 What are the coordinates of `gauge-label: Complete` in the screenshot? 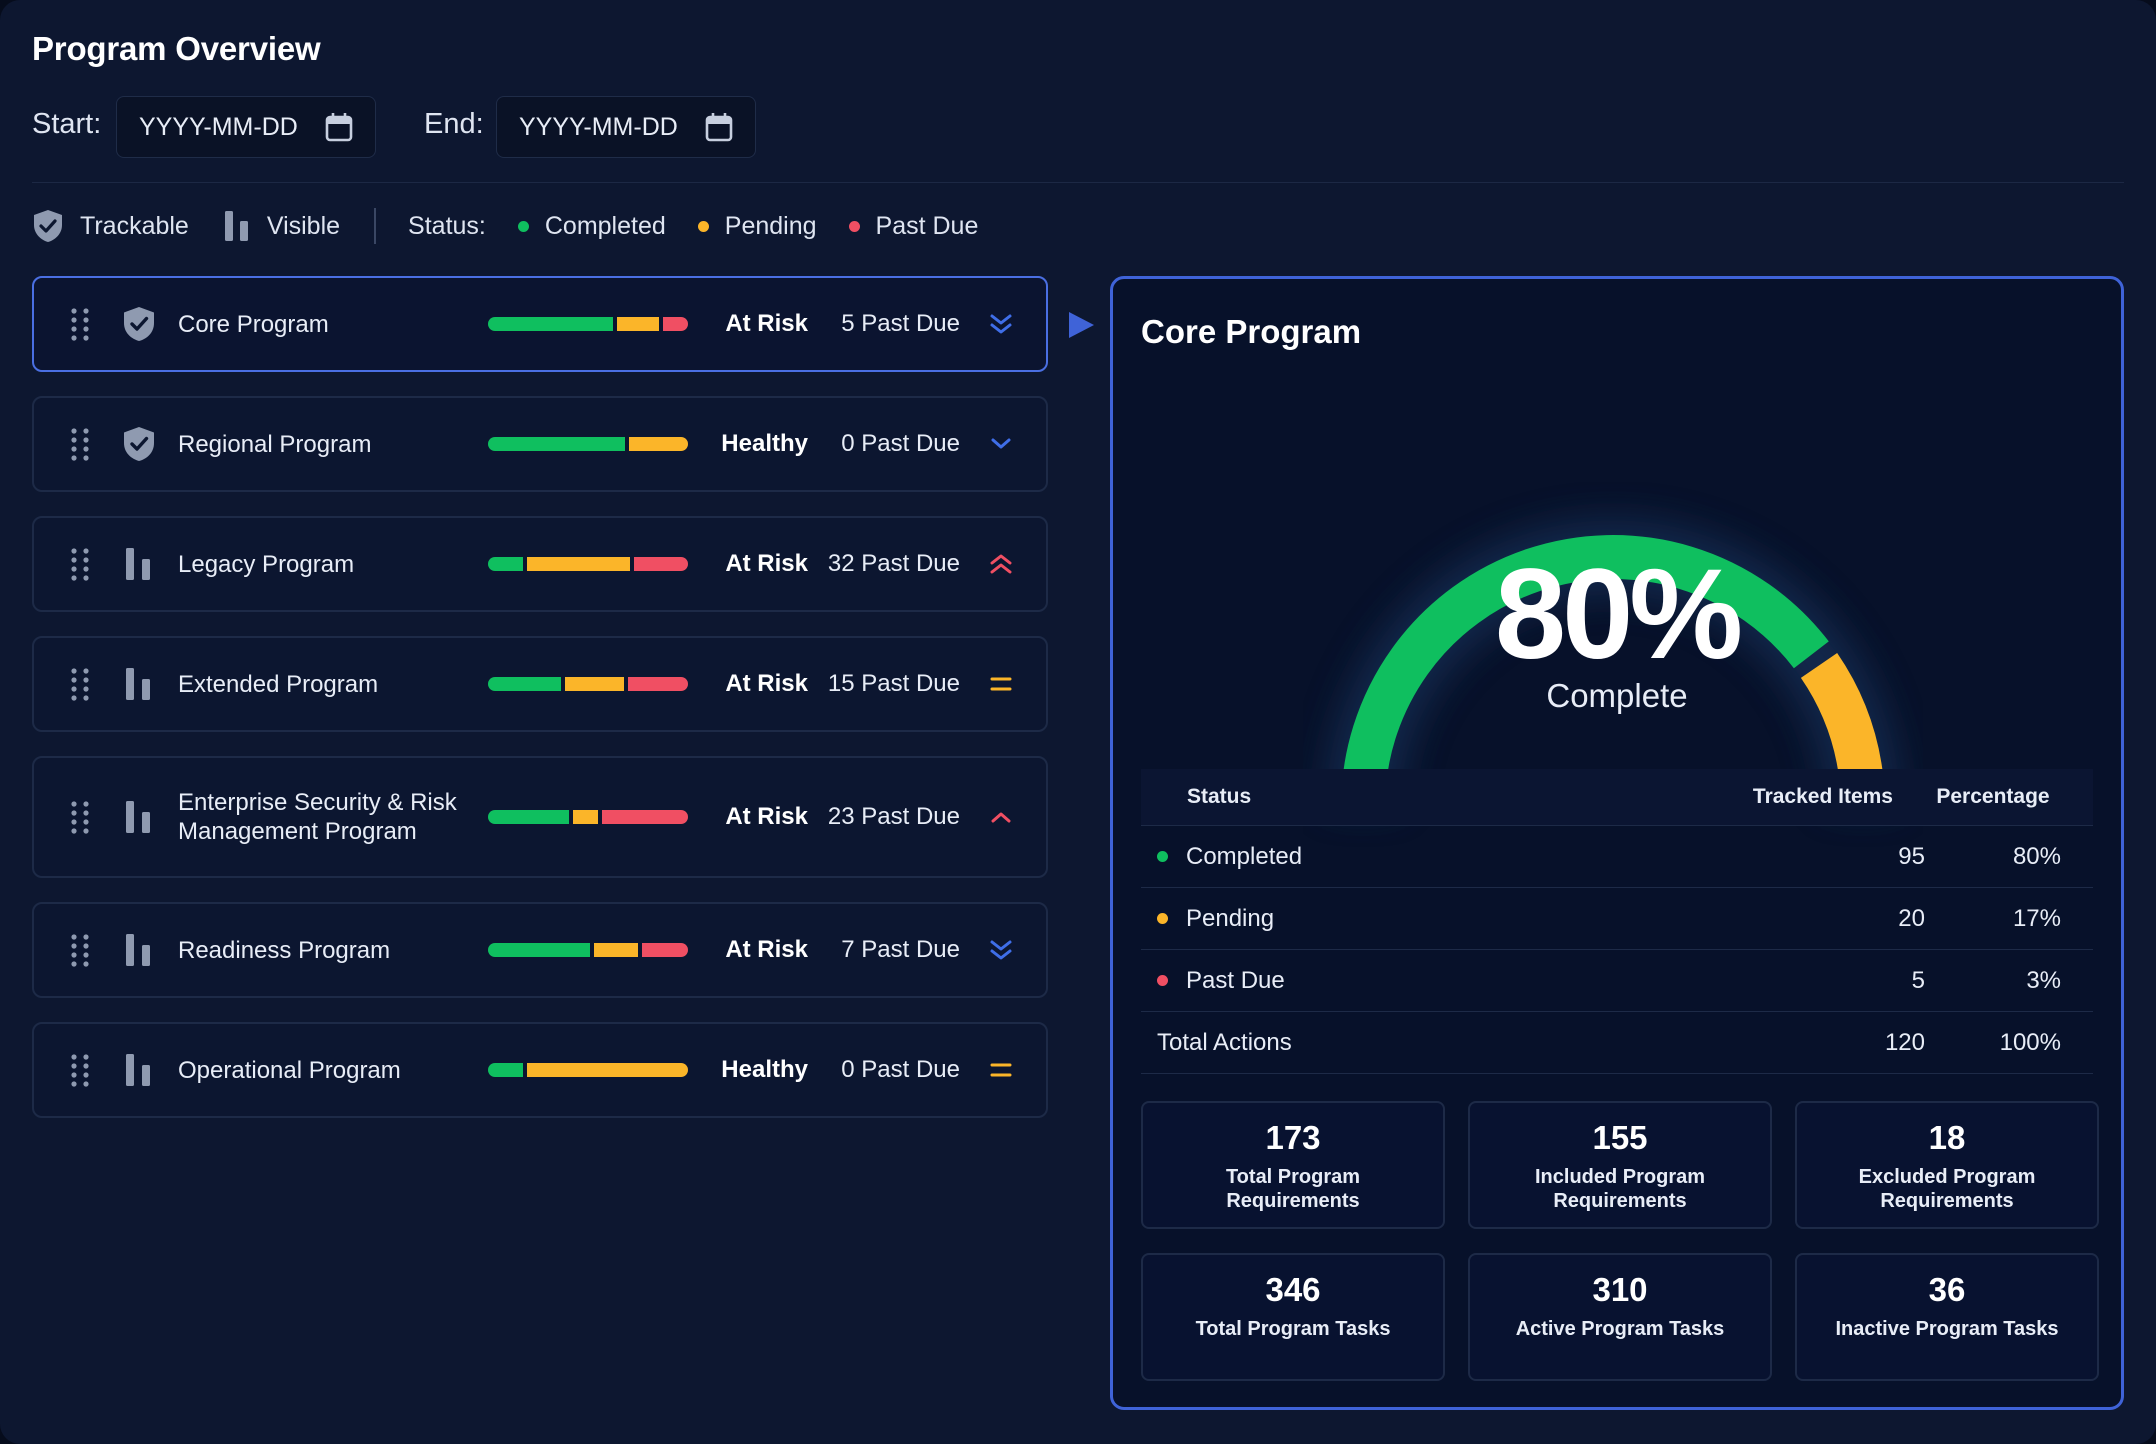 It's located at (1617, 695).